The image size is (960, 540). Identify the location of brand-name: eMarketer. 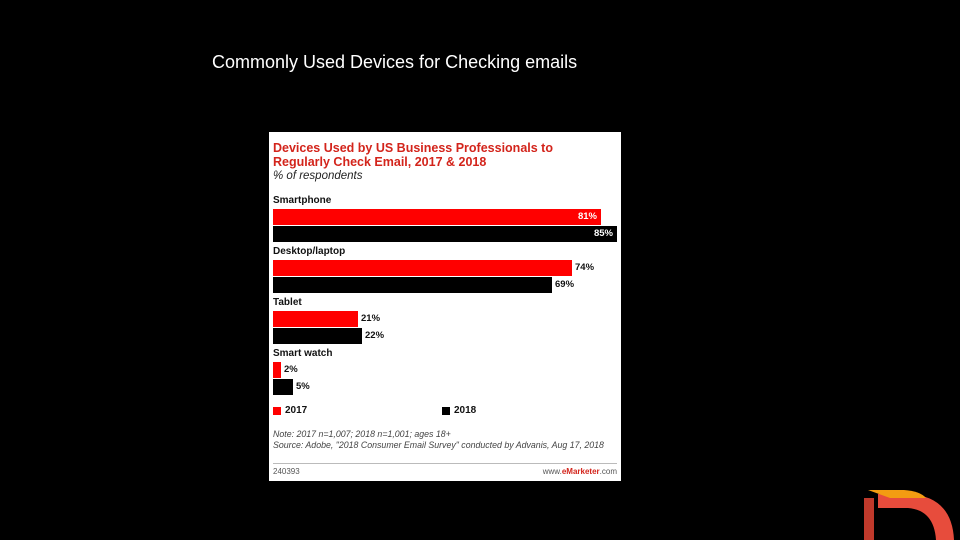
(580, 471).